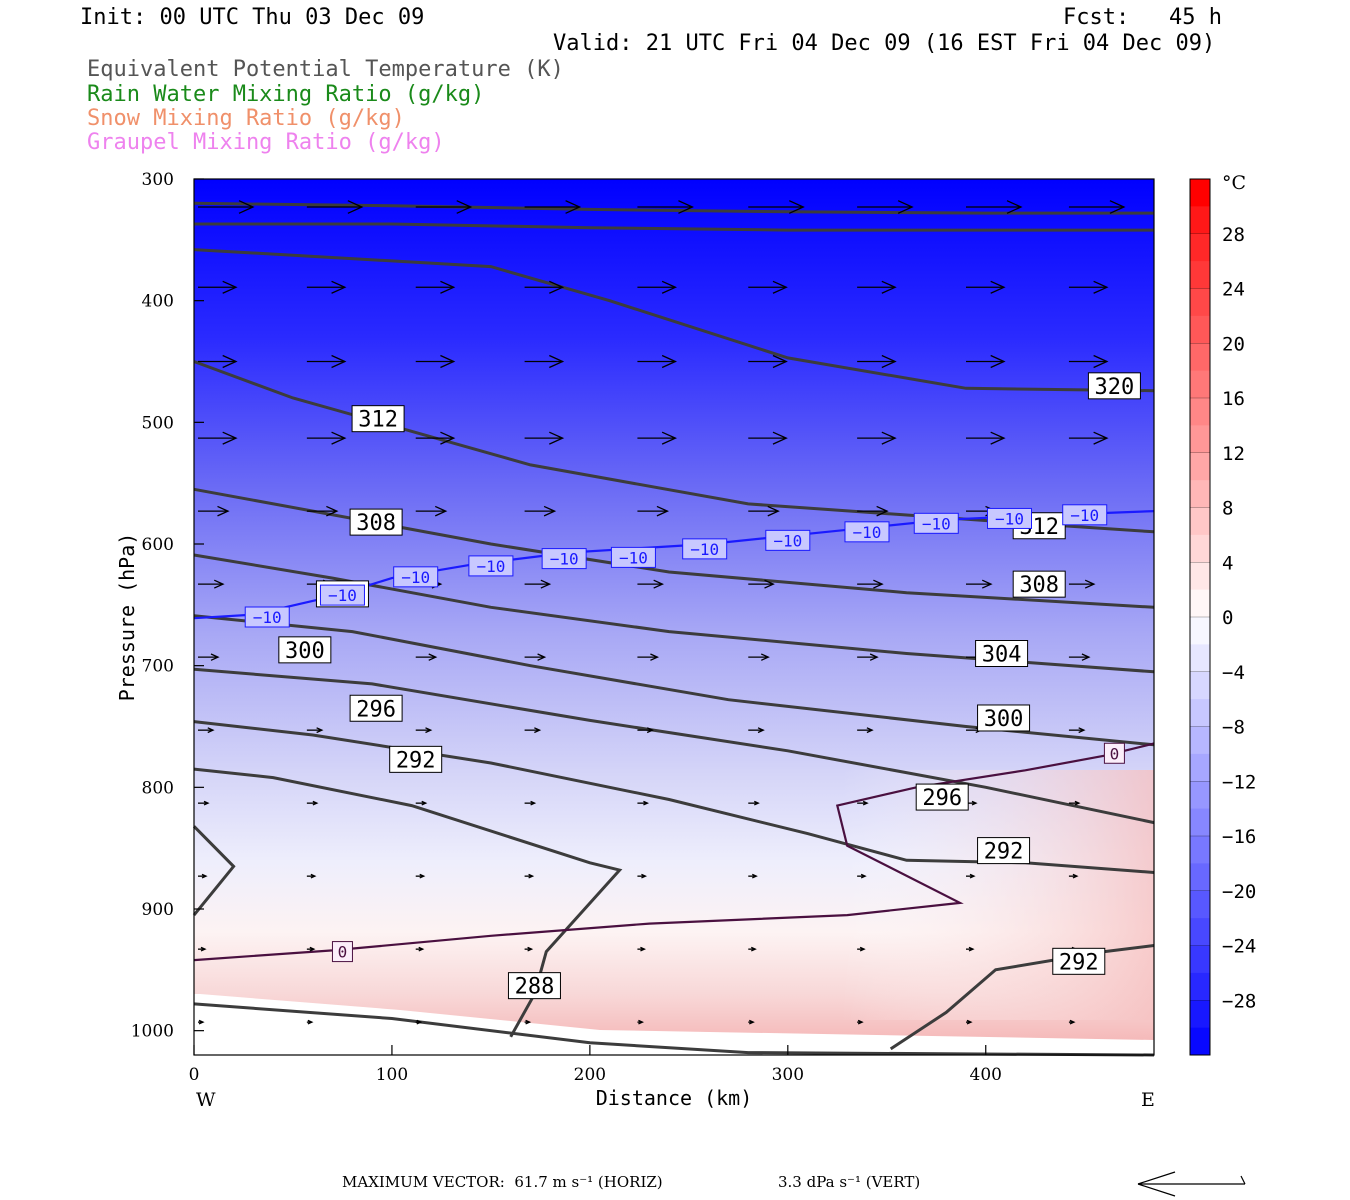 This screenshot has width=1350, height=1200. Describe the element at coordinates (378, 420) in the screenshot. I see `theta-e-label-text: 312` at that location.